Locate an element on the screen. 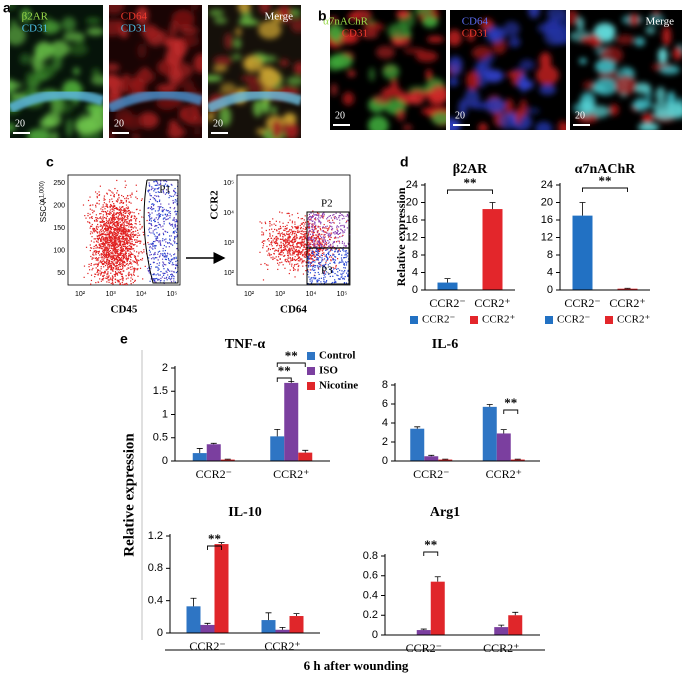 This screenshot has height=678, width=685. y-tick-label: 4 is located at coordinates (415, 272).